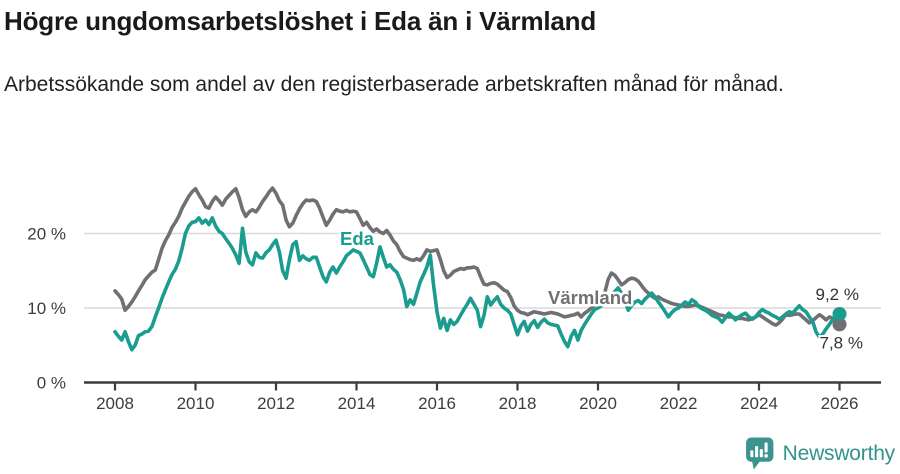 This screenshot has height=474, width=900. Describe the element at coordinates (839, 324) in the screenshot. I see `end-dot-värmland` at that location.